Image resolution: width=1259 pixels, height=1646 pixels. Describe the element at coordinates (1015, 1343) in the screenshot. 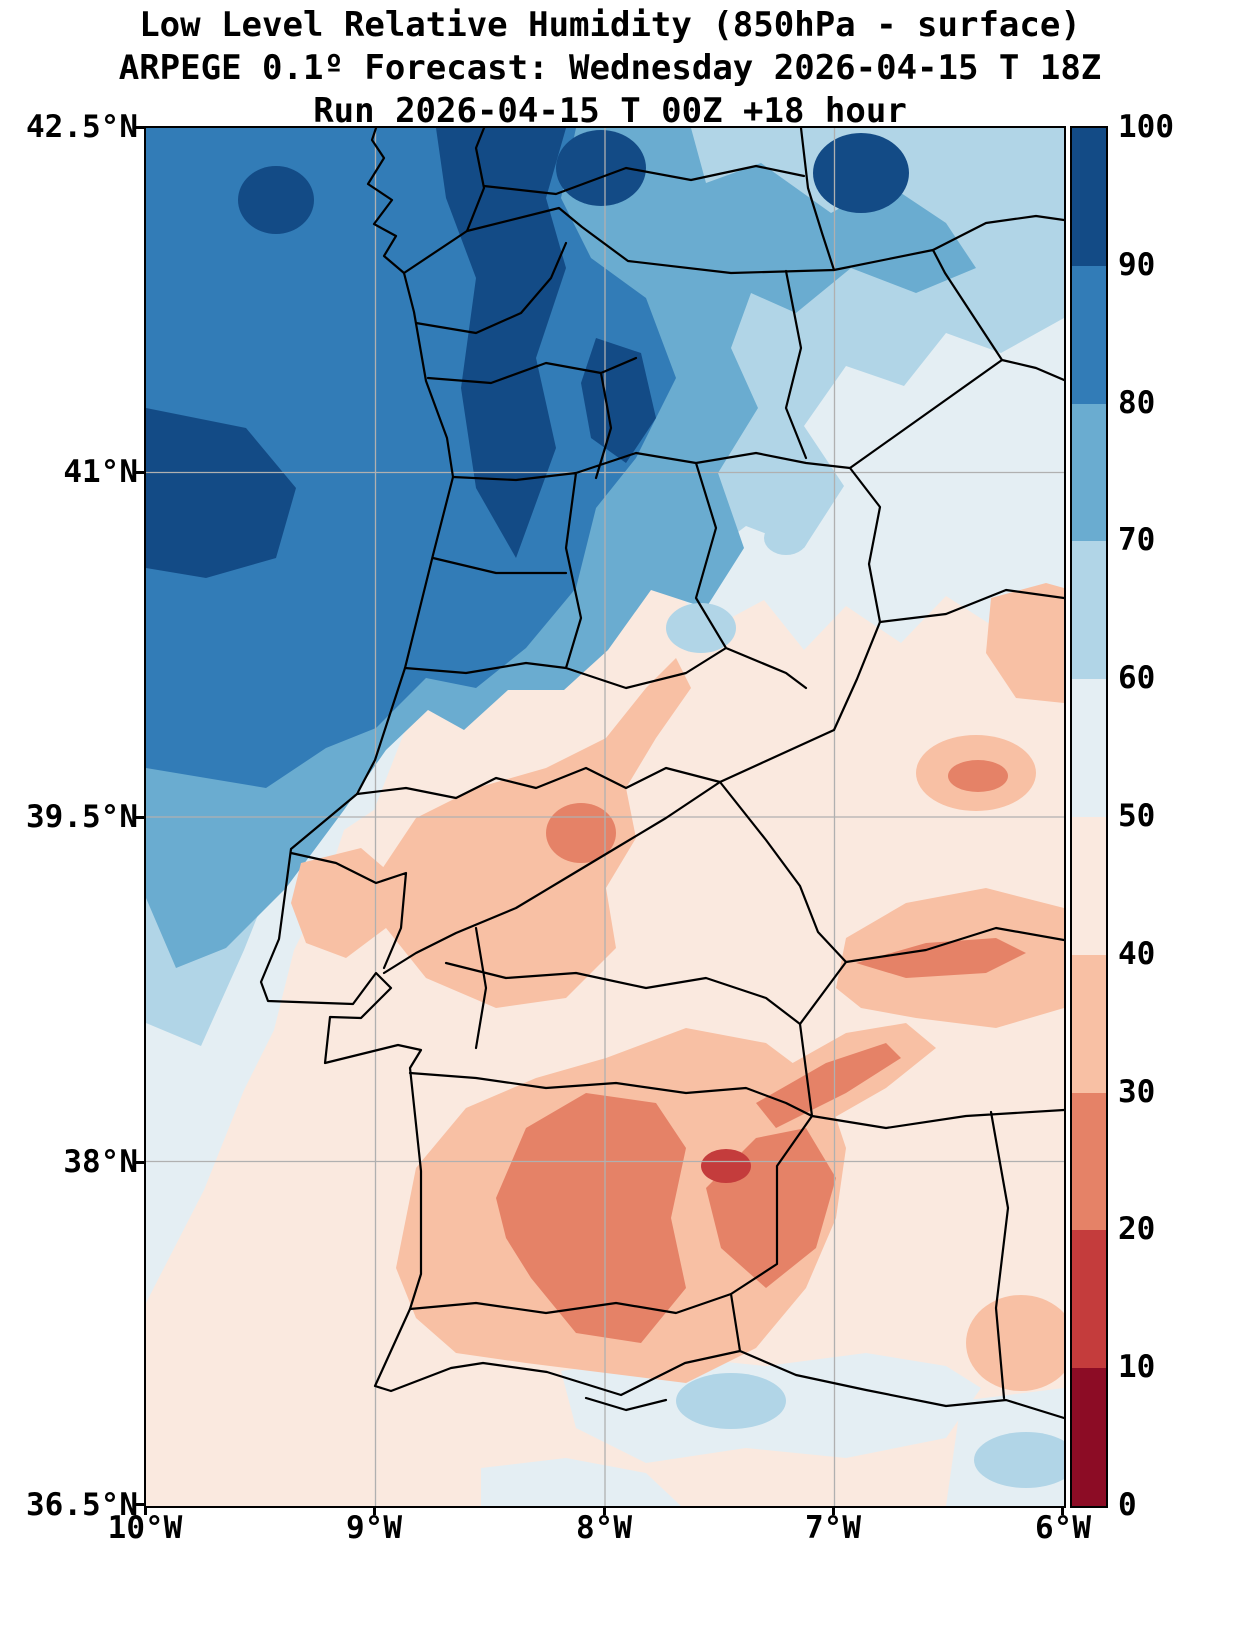

I see `field-region-30-40-se` at that location.